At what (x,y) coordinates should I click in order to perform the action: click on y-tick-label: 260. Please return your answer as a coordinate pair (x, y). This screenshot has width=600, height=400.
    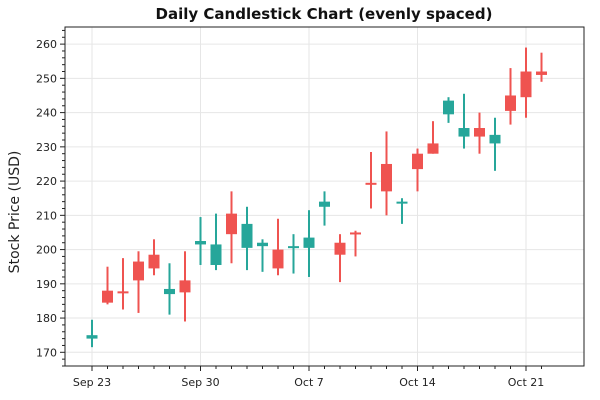
    Looking at the image, I should click on (46, 44).